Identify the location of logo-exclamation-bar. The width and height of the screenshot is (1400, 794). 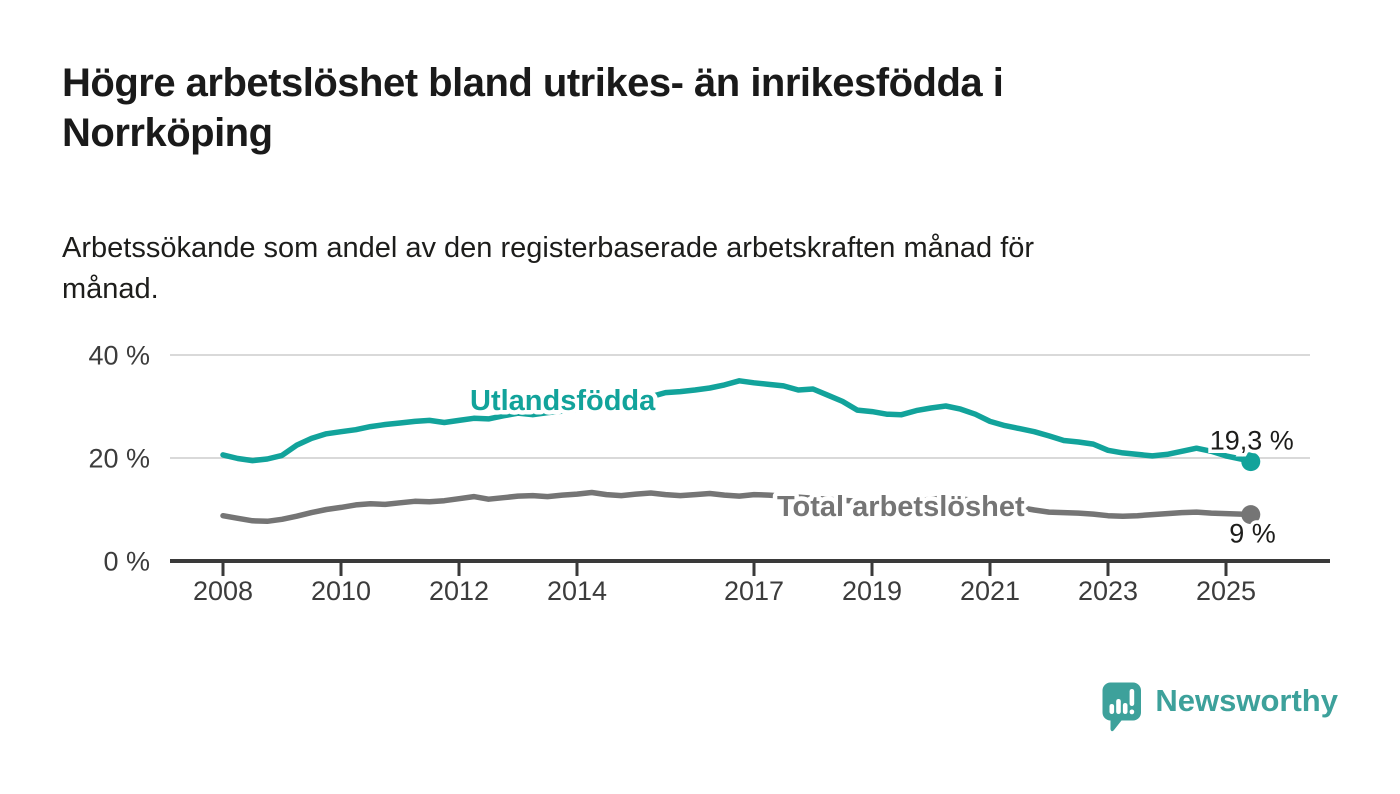
(1132, 697).